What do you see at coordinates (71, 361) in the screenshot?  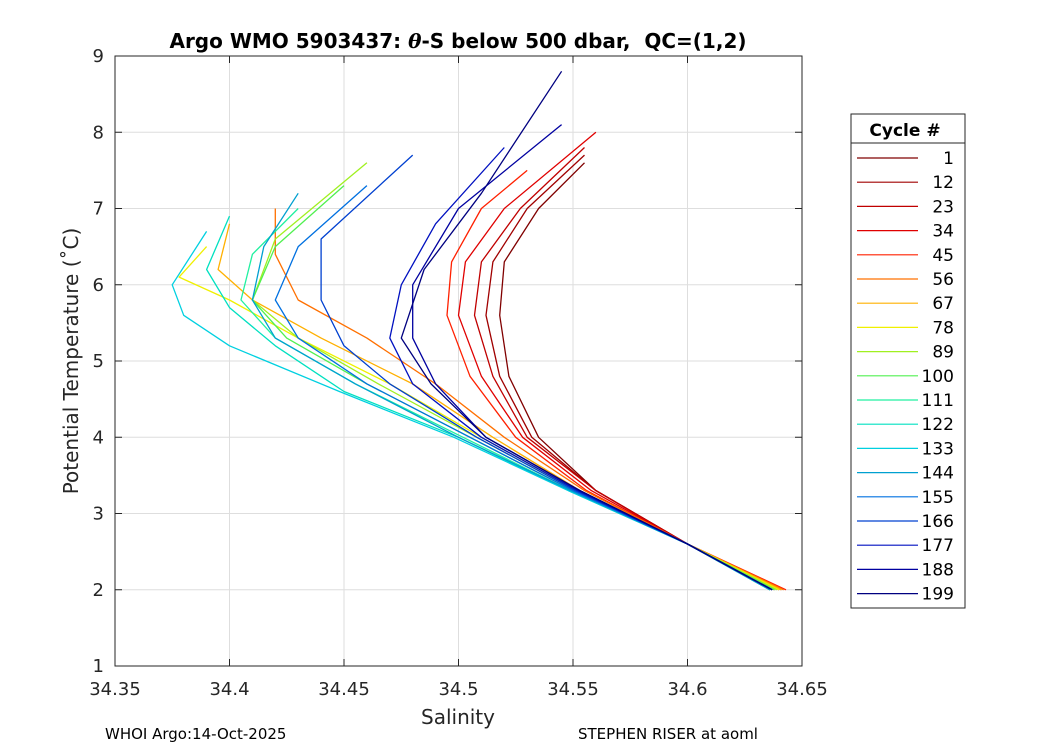 I see `y-axis-label: Potential Temperature (˚C)` at bounding box center [71, 361].